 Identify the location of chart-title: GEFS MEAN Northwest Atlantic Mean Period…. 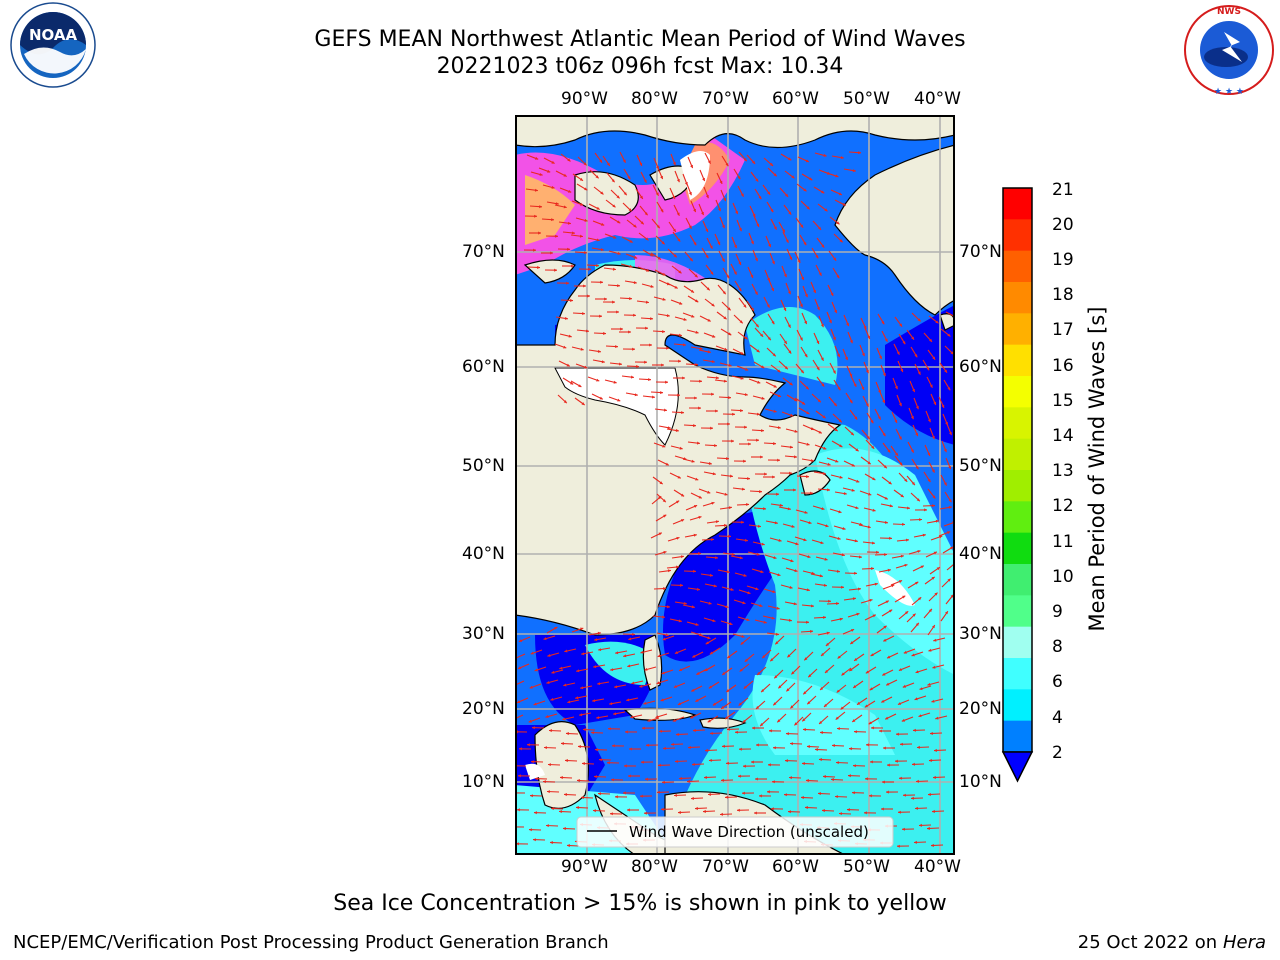
(640, 39).